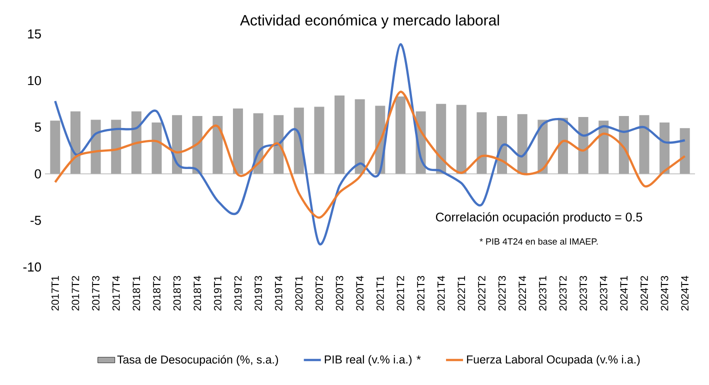 The width and height of the screenshot is (709, 385). I want to click on x-tick-label: 2024T1, so click(624, 293).